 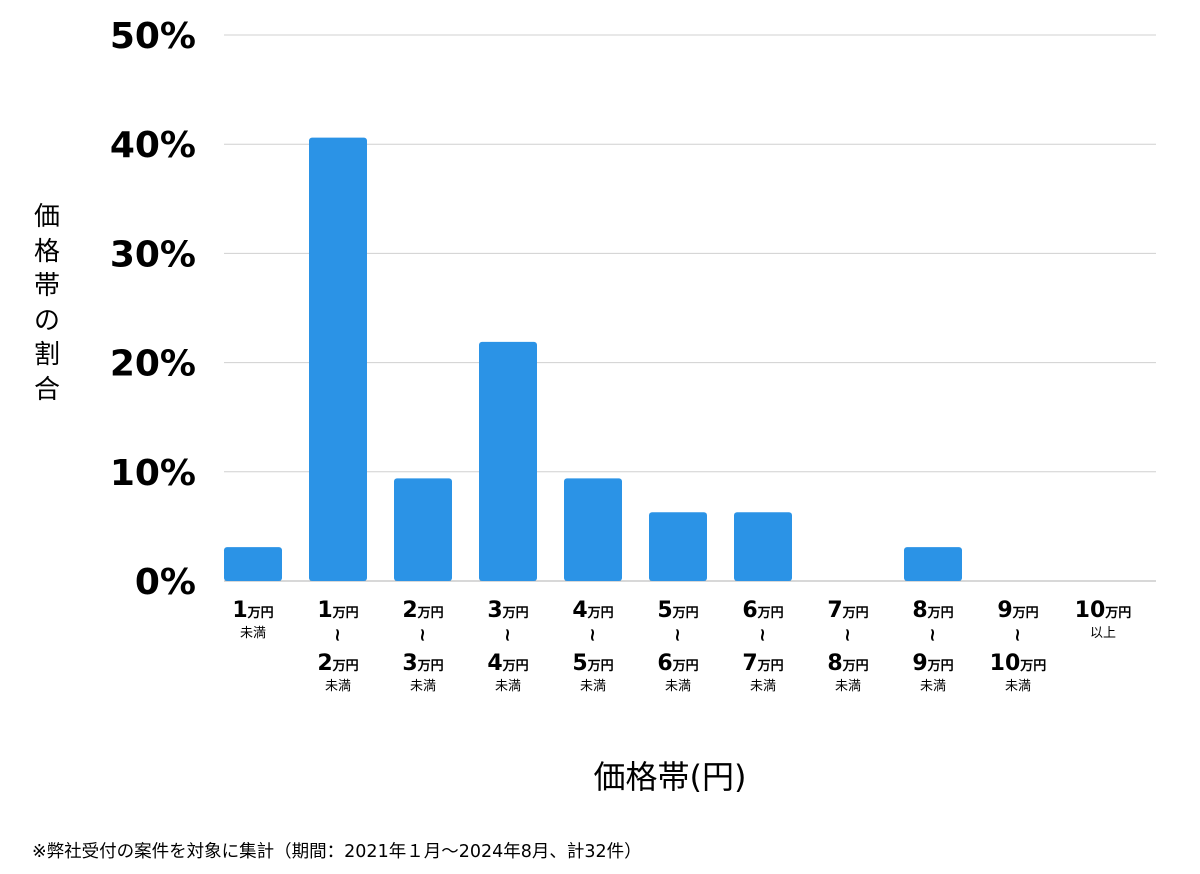 What do you see at coordinates (1103, 633) in the screenshot?
I see `category-note: 以上` at bounding box center [1103, 633].